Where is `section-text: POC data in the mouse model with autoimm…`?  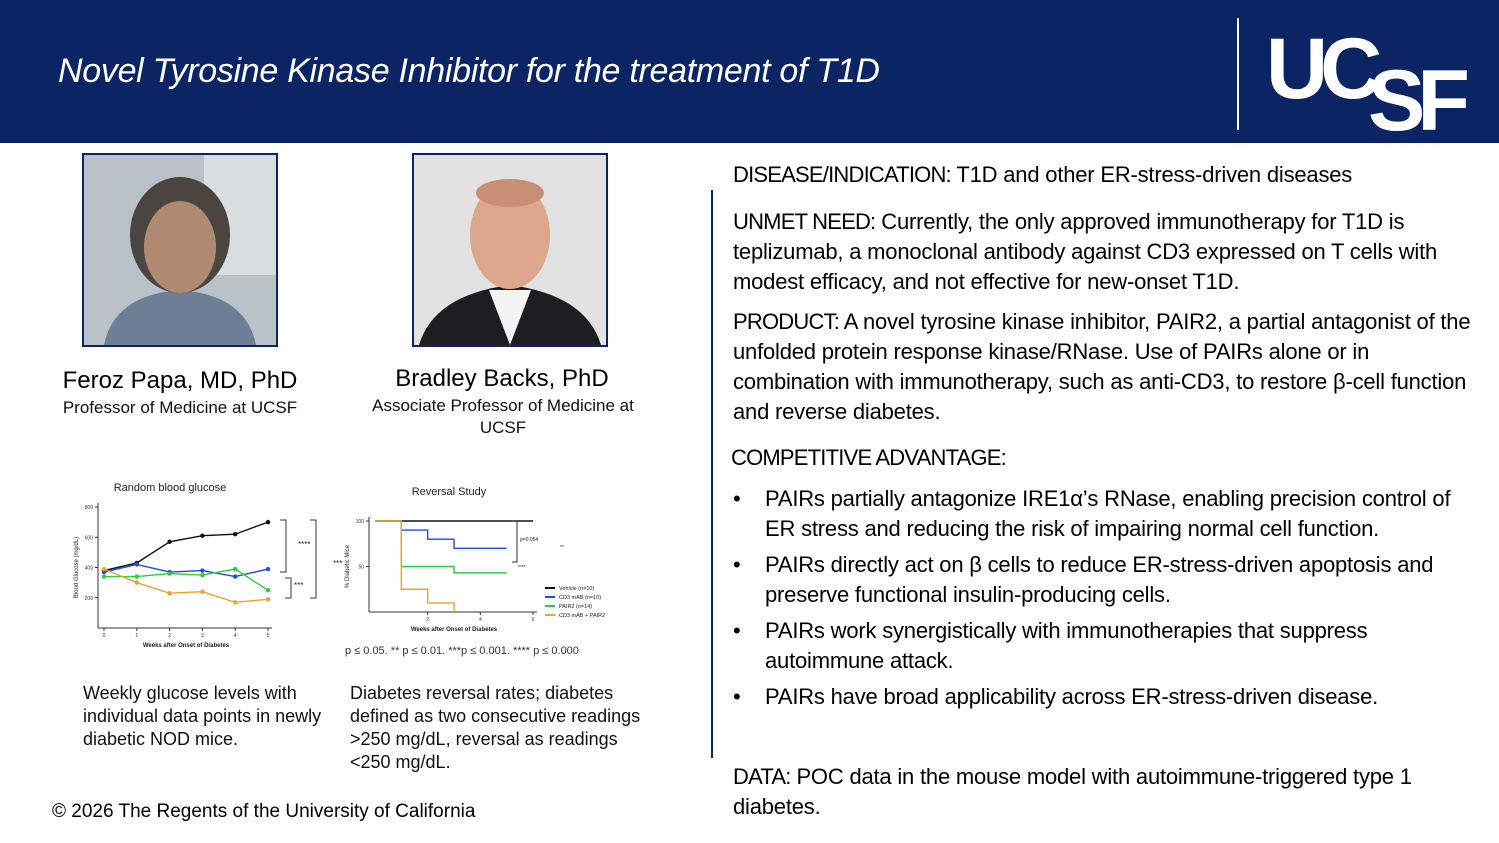 section-text: POC data in the mouse model with autoimm… is located at coordinates (1072, 791).